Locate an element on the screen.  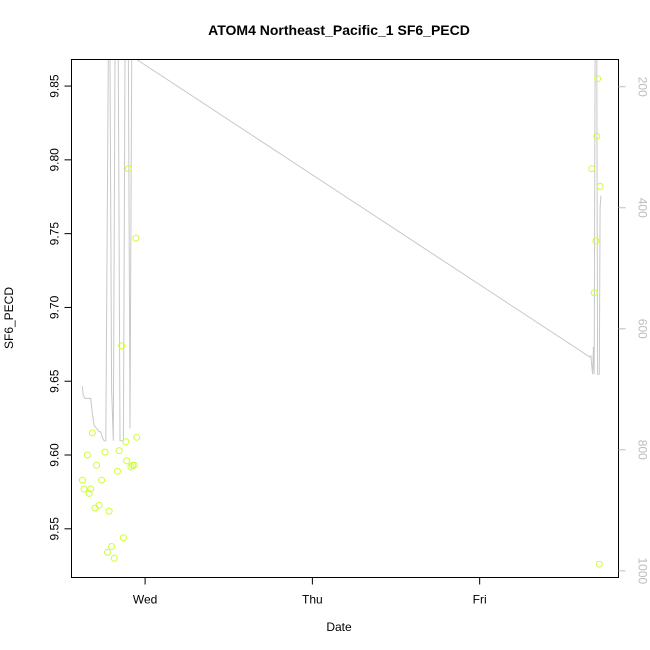
y-tick-label: 9.60 is located at coordinates (55, 455).